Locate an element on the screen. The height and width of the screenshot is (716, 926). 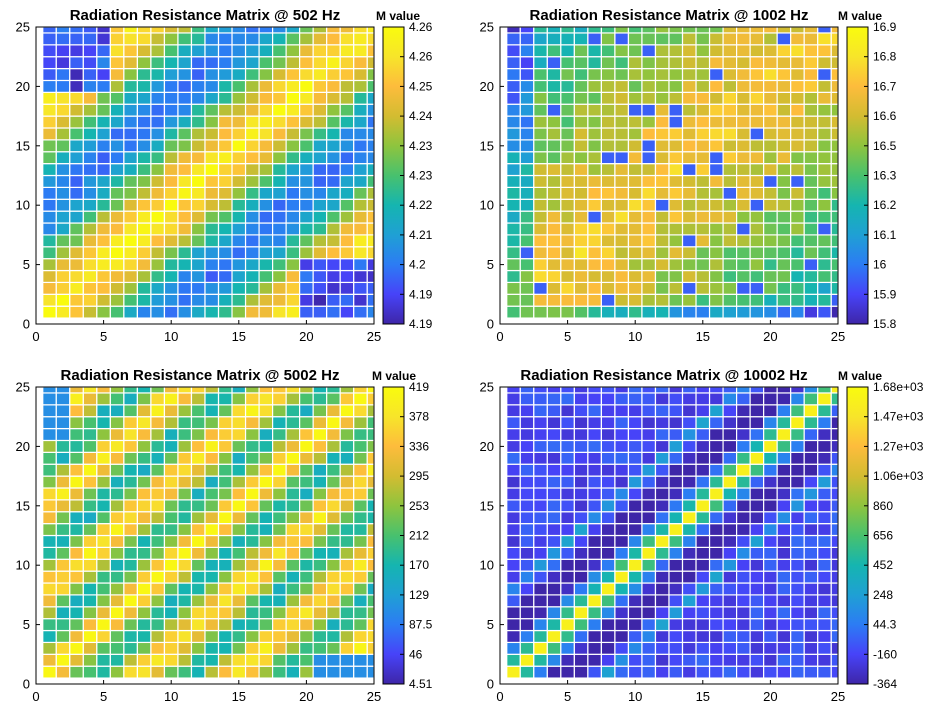
y-tick-label: 5 is located at coordinates (490, 624).